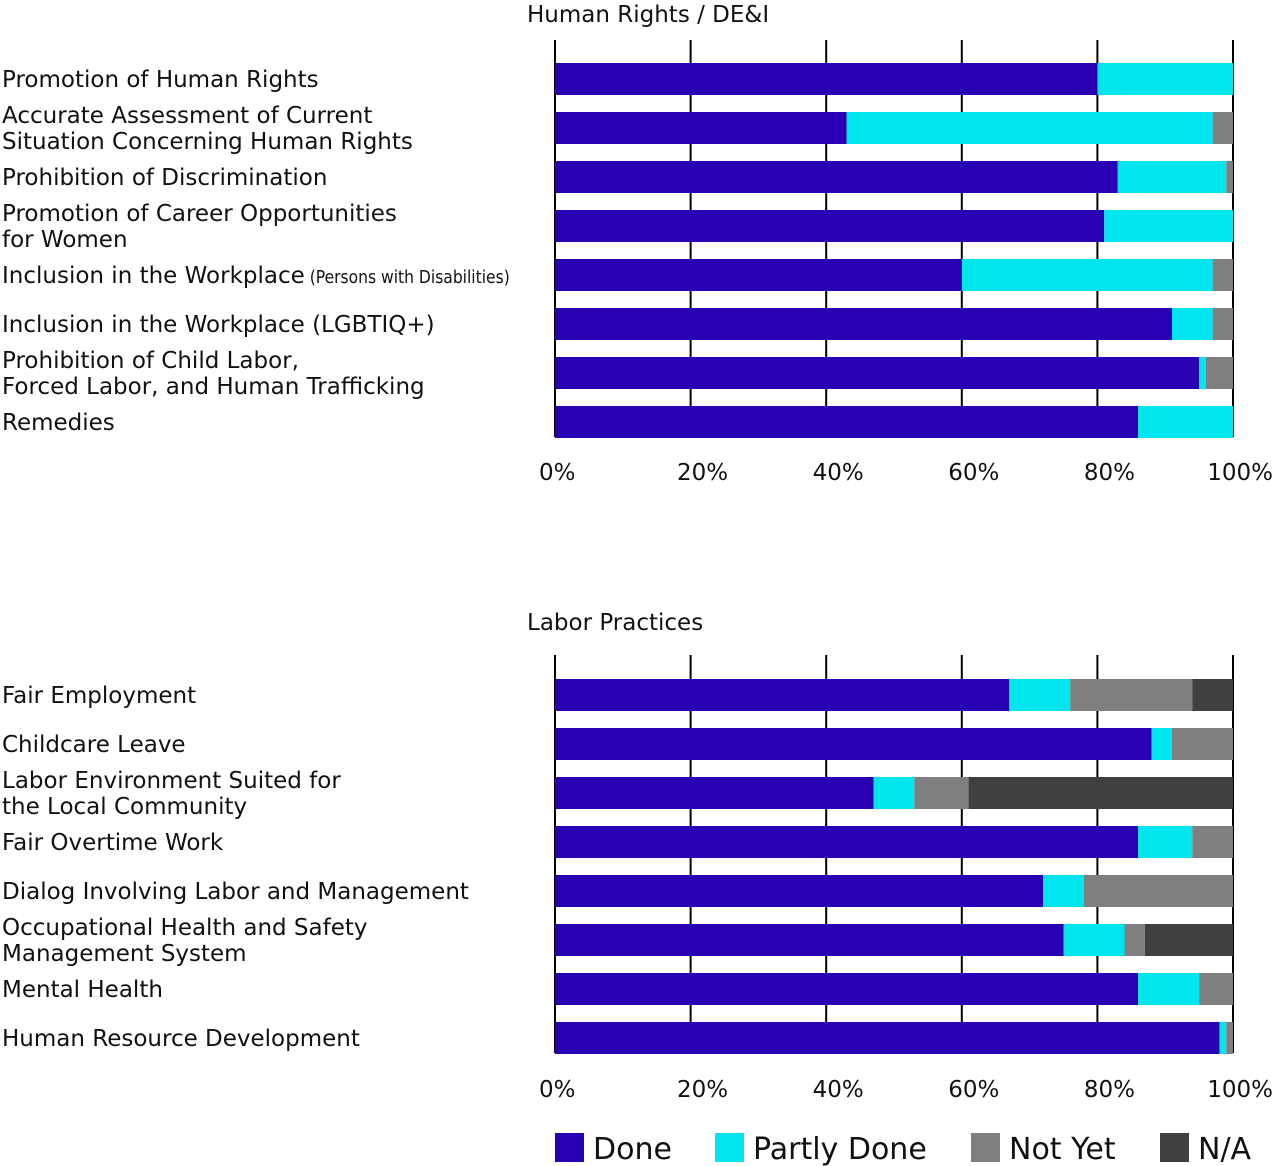  What do you see at coordinates (615, 623) in the screenshot?
I see `chart-title-2: Labor Practices` at bounding box center [615, 623].